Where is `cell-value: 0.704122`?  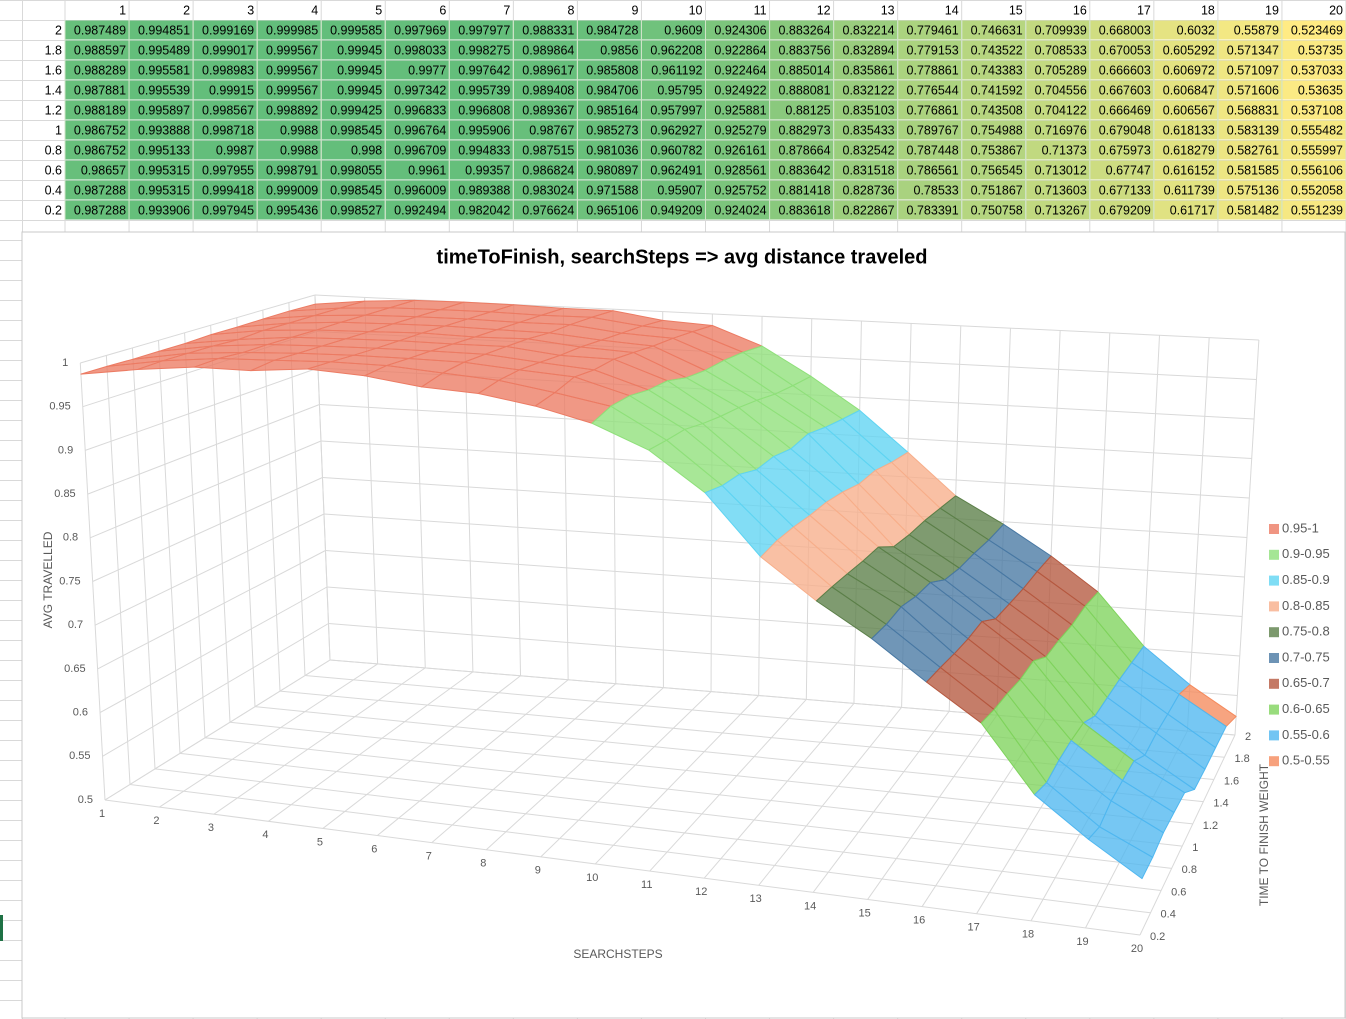 cell-value: 0.704122 is located at coordinates (1061, 110).